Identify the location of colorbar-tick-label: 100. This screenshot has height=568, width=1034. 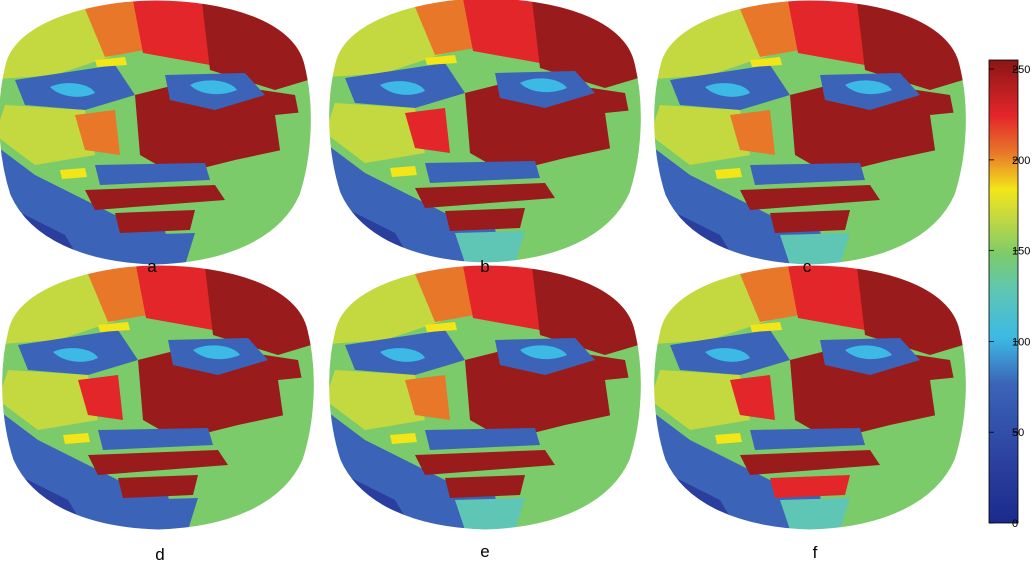
(1021, 342).